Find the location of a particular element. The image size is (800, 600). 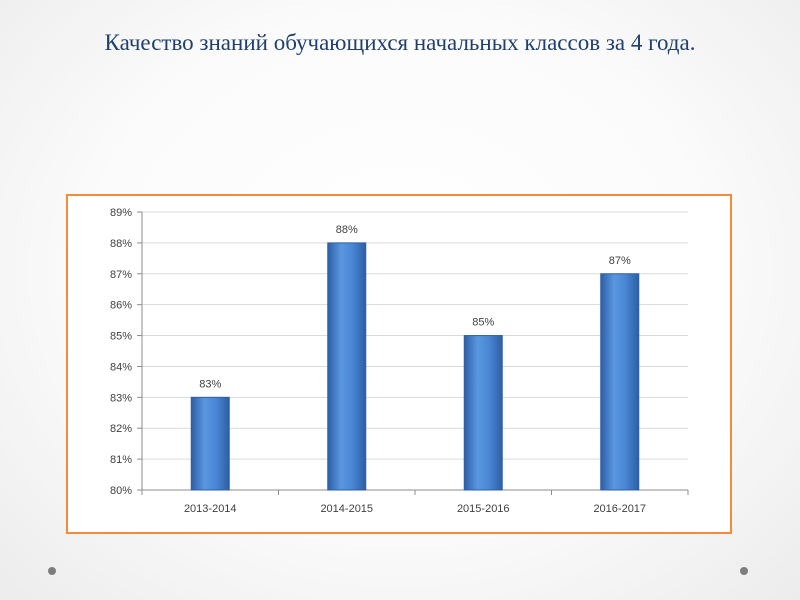

y-tick-label: 84% is located at coordinates (121, 367).